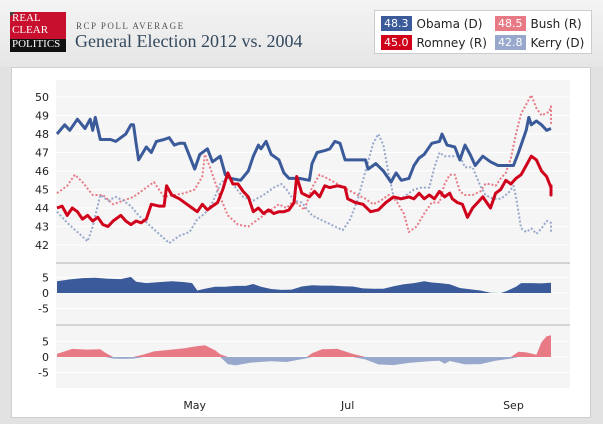  Describe the element at coordinates (38, 45) in the screenshot. I see `logo-line-3: POLITICS` at that location.